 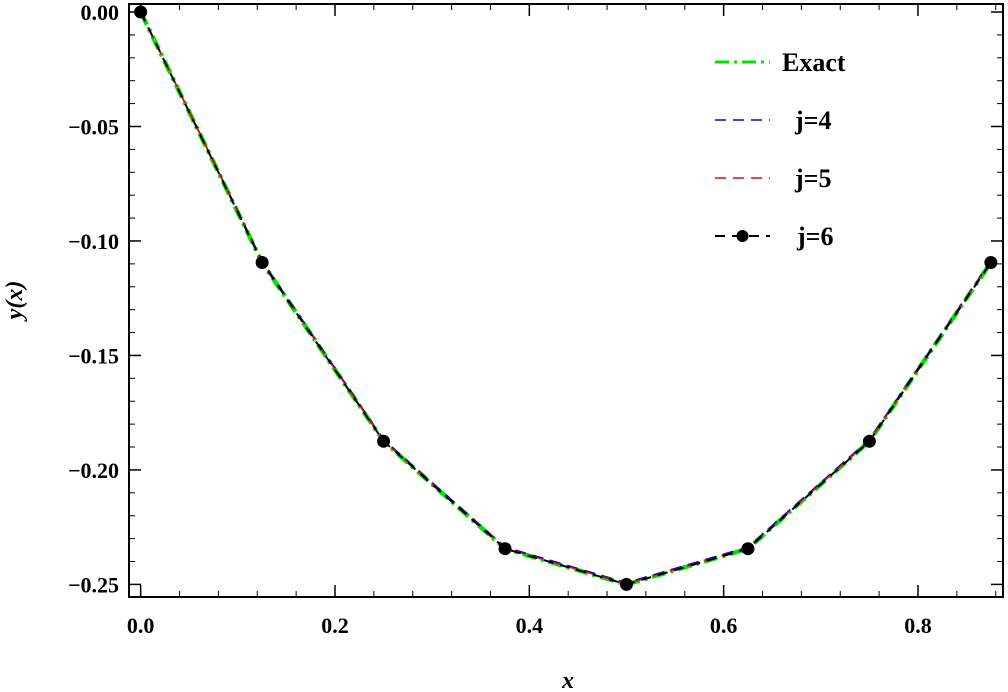 What do you see at coordinates (93, 126) in the screenshot?
I see `y-tick-label: −0.05` at bounding box center [93, 126].